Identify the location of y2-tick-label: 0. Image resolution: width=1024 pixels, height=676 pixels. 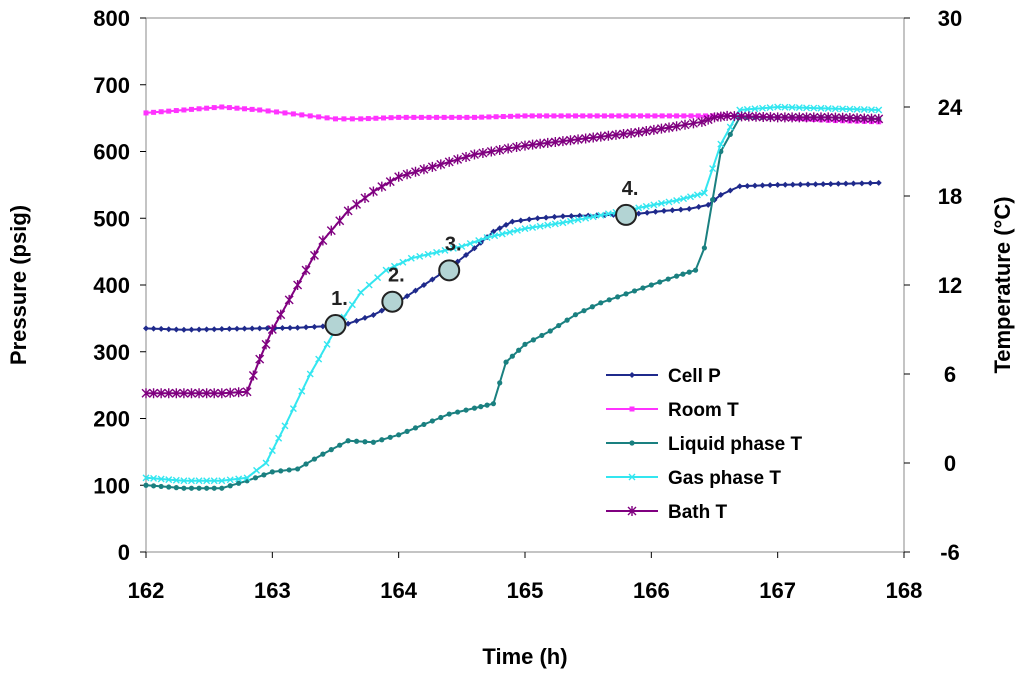
(950, 463).